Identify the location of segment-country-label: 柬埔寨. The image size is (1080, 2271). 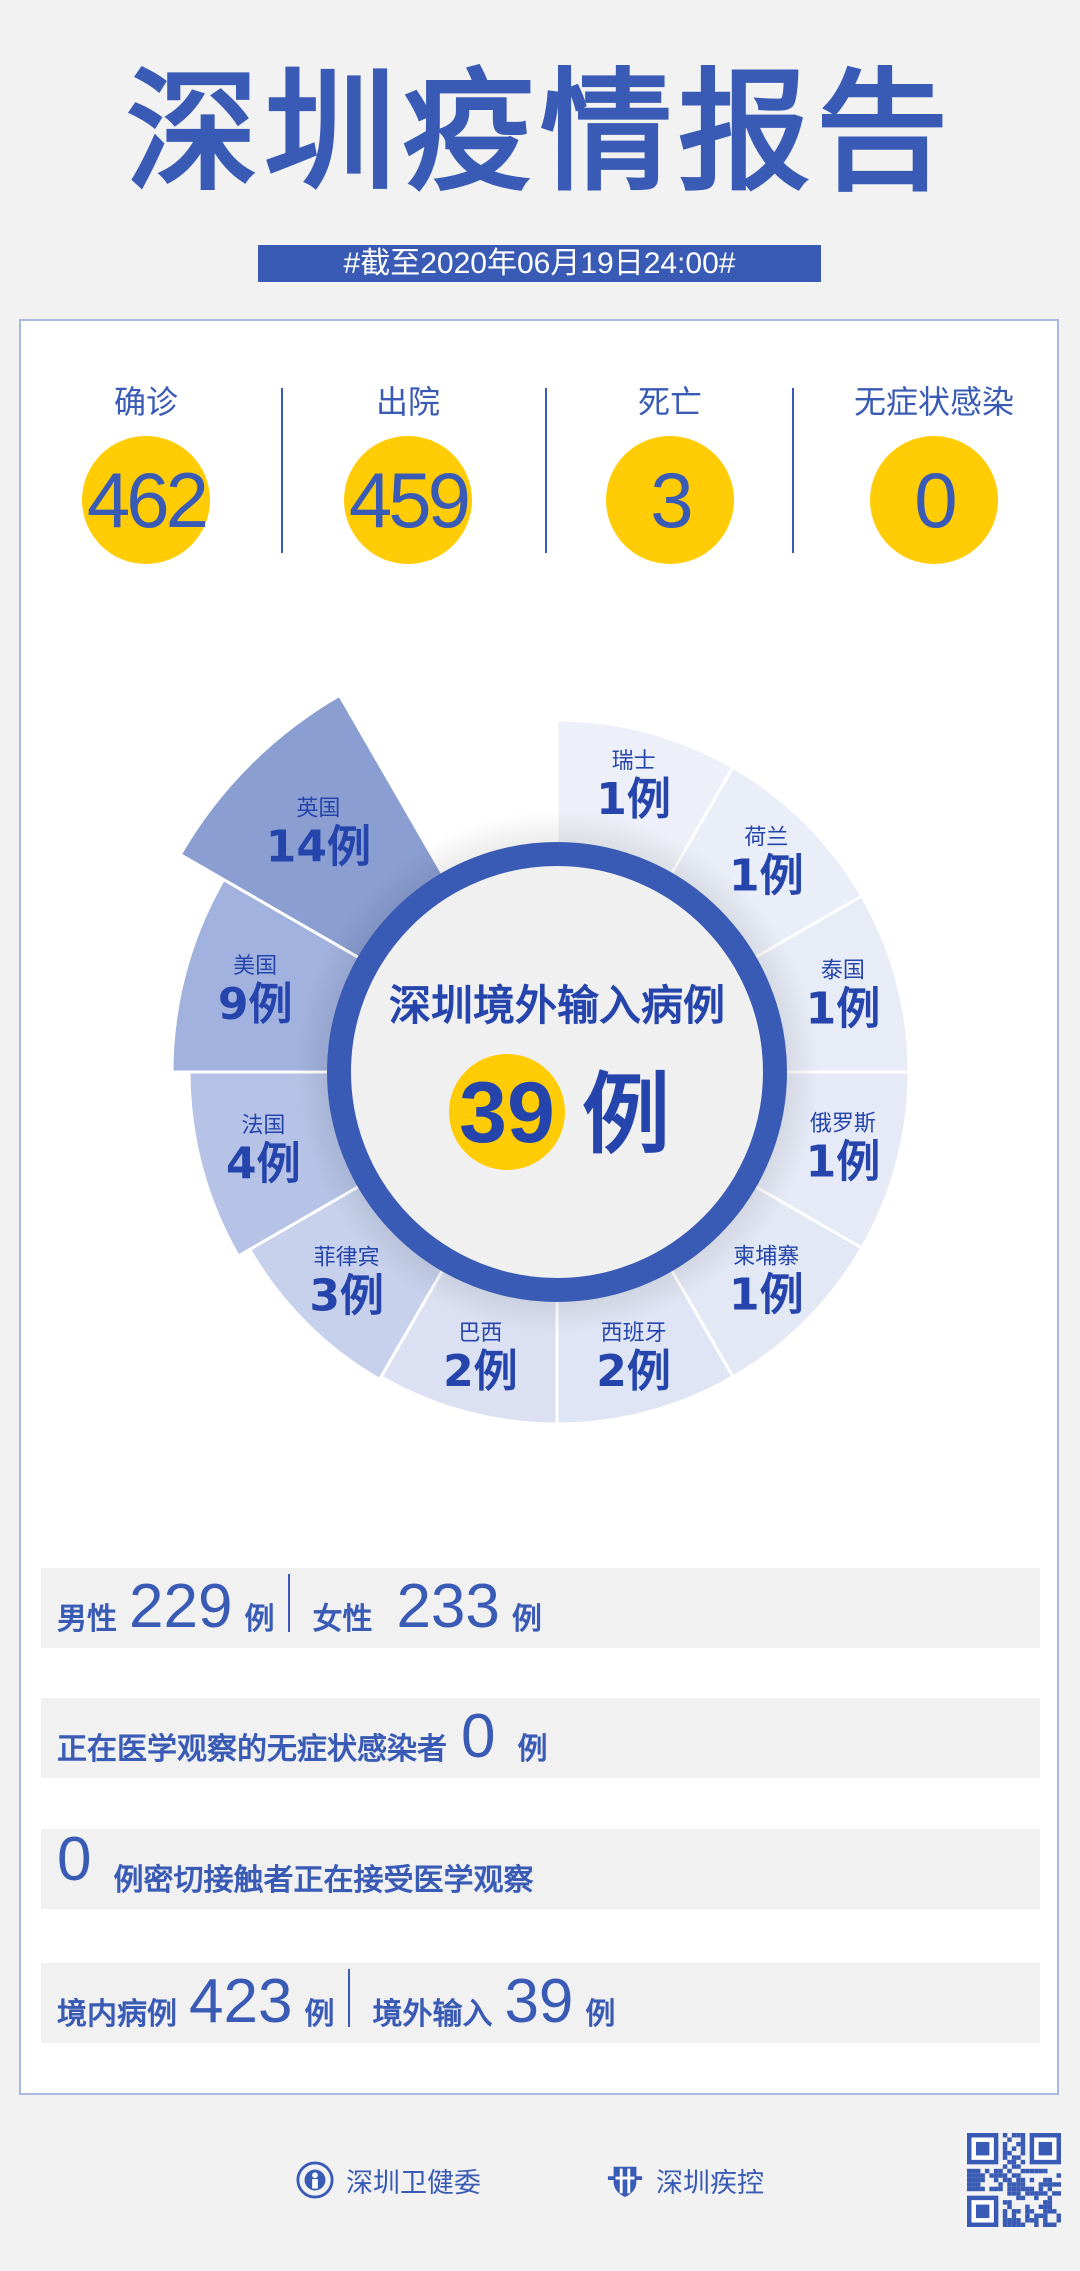
(766, 1256).